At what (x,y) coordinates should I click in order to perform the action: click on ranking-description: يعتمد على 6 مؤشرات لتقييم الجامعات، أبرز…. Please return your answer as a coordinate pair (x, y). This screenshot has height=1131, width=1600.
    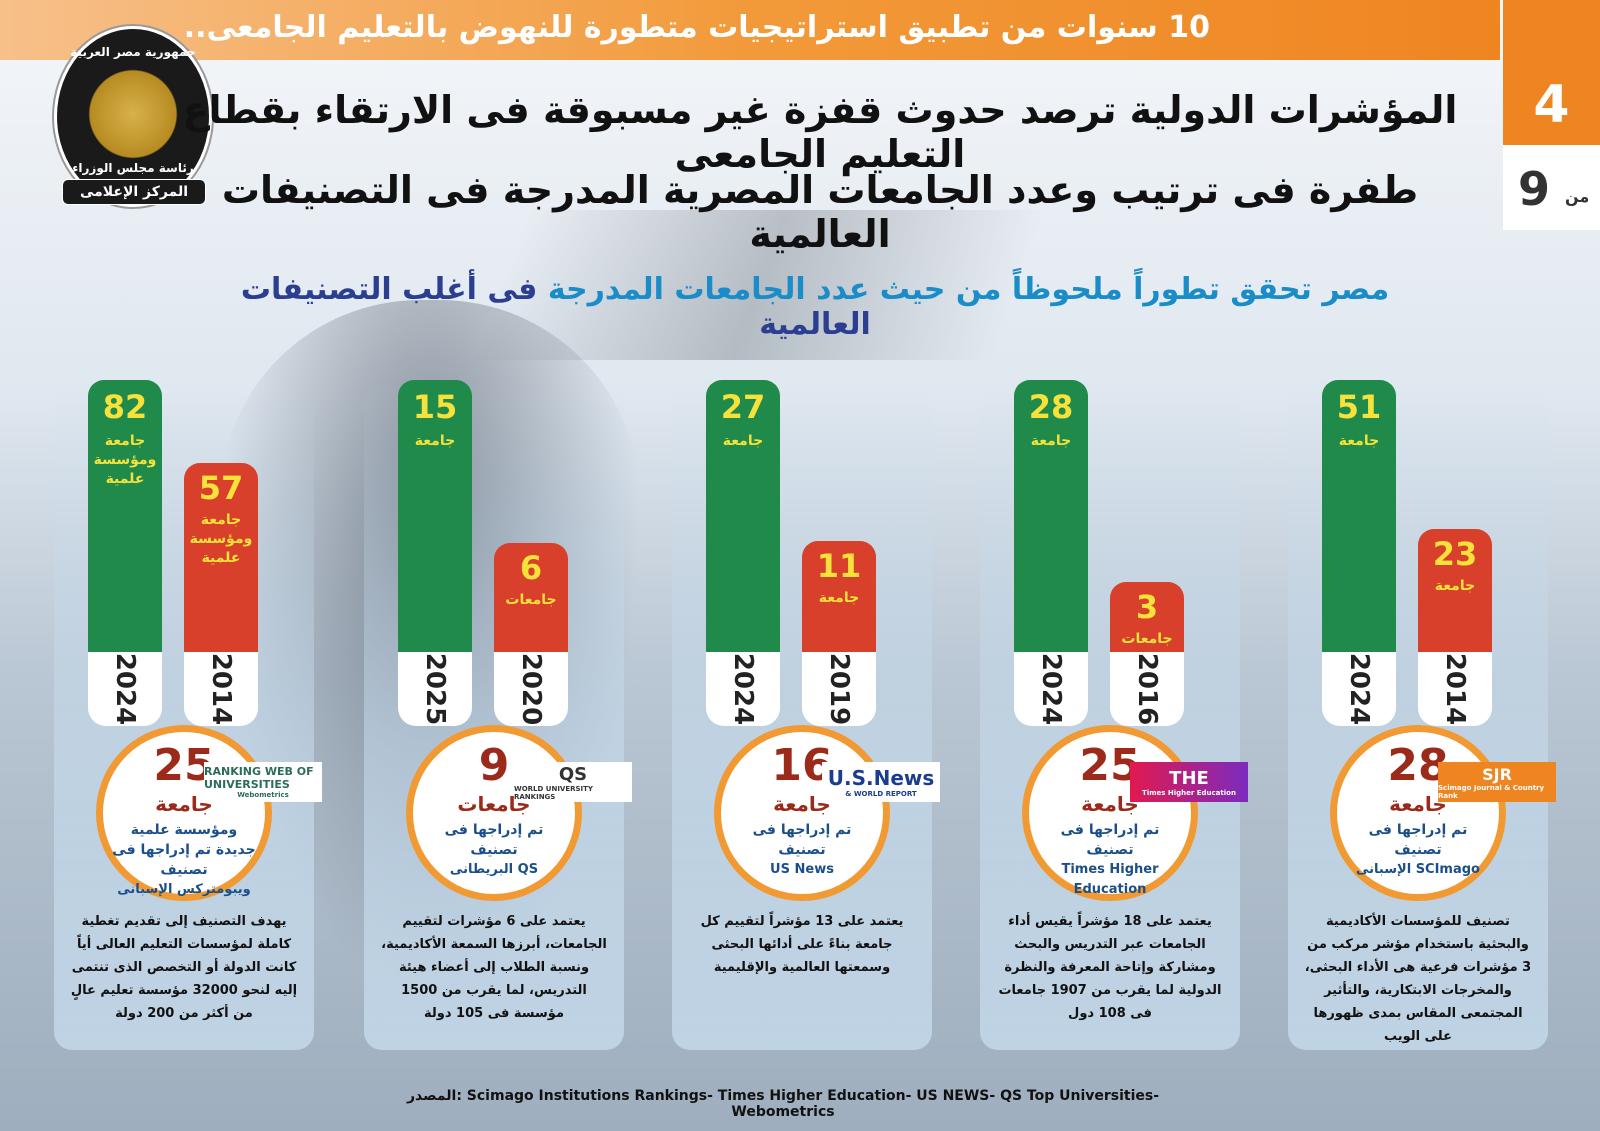
    Looking at the image, I should click on (494, 967).